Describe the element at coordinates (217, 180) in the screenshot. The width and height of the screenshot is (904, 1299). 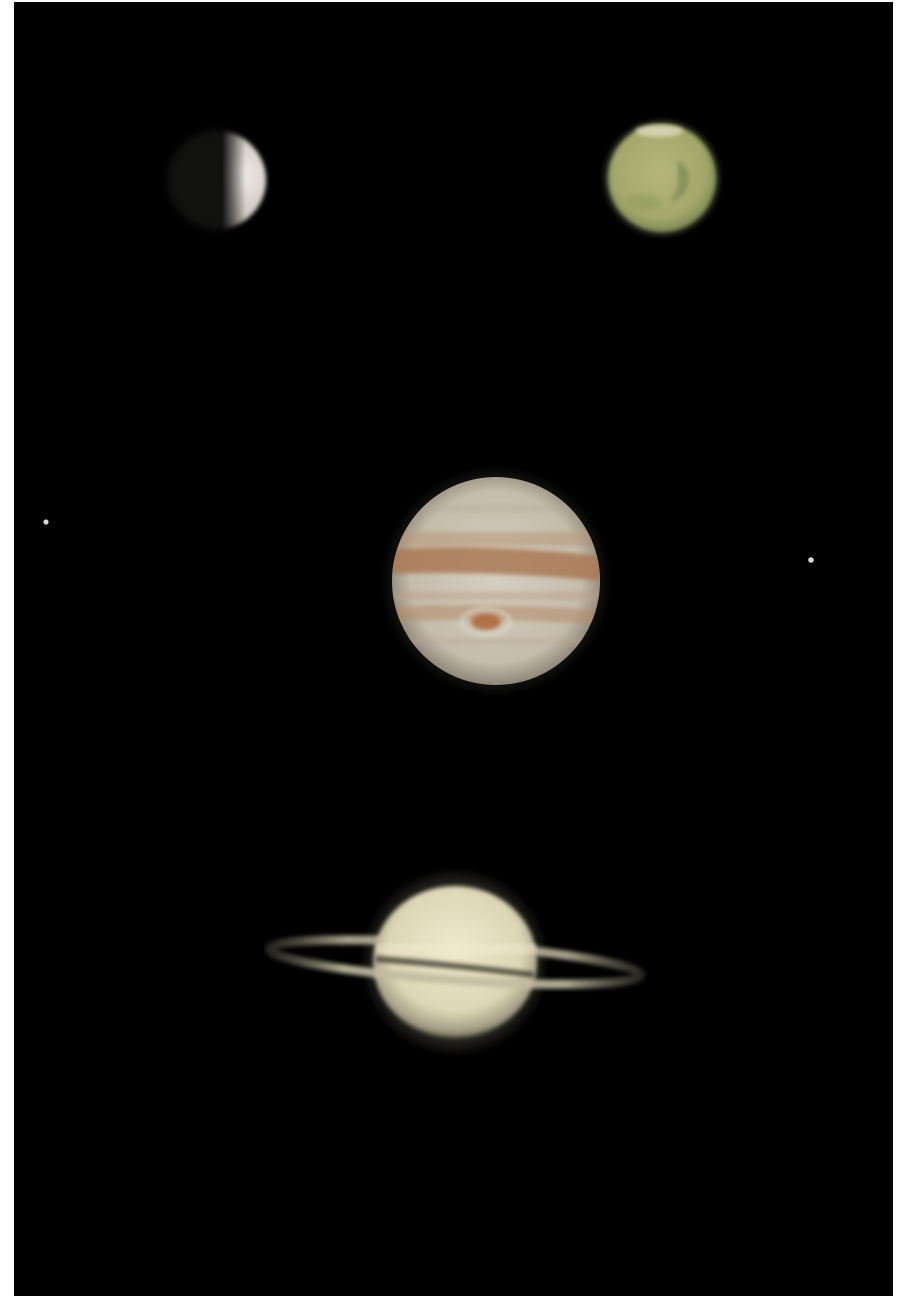
I see `venus-crescent` at that location.